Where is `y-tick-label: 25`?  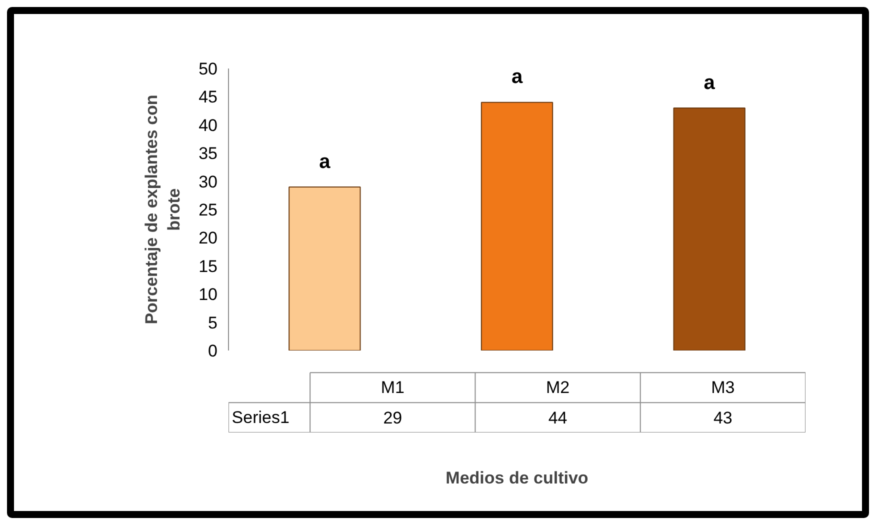 y-tick-label: 25 is located at coordinates (208, 210).